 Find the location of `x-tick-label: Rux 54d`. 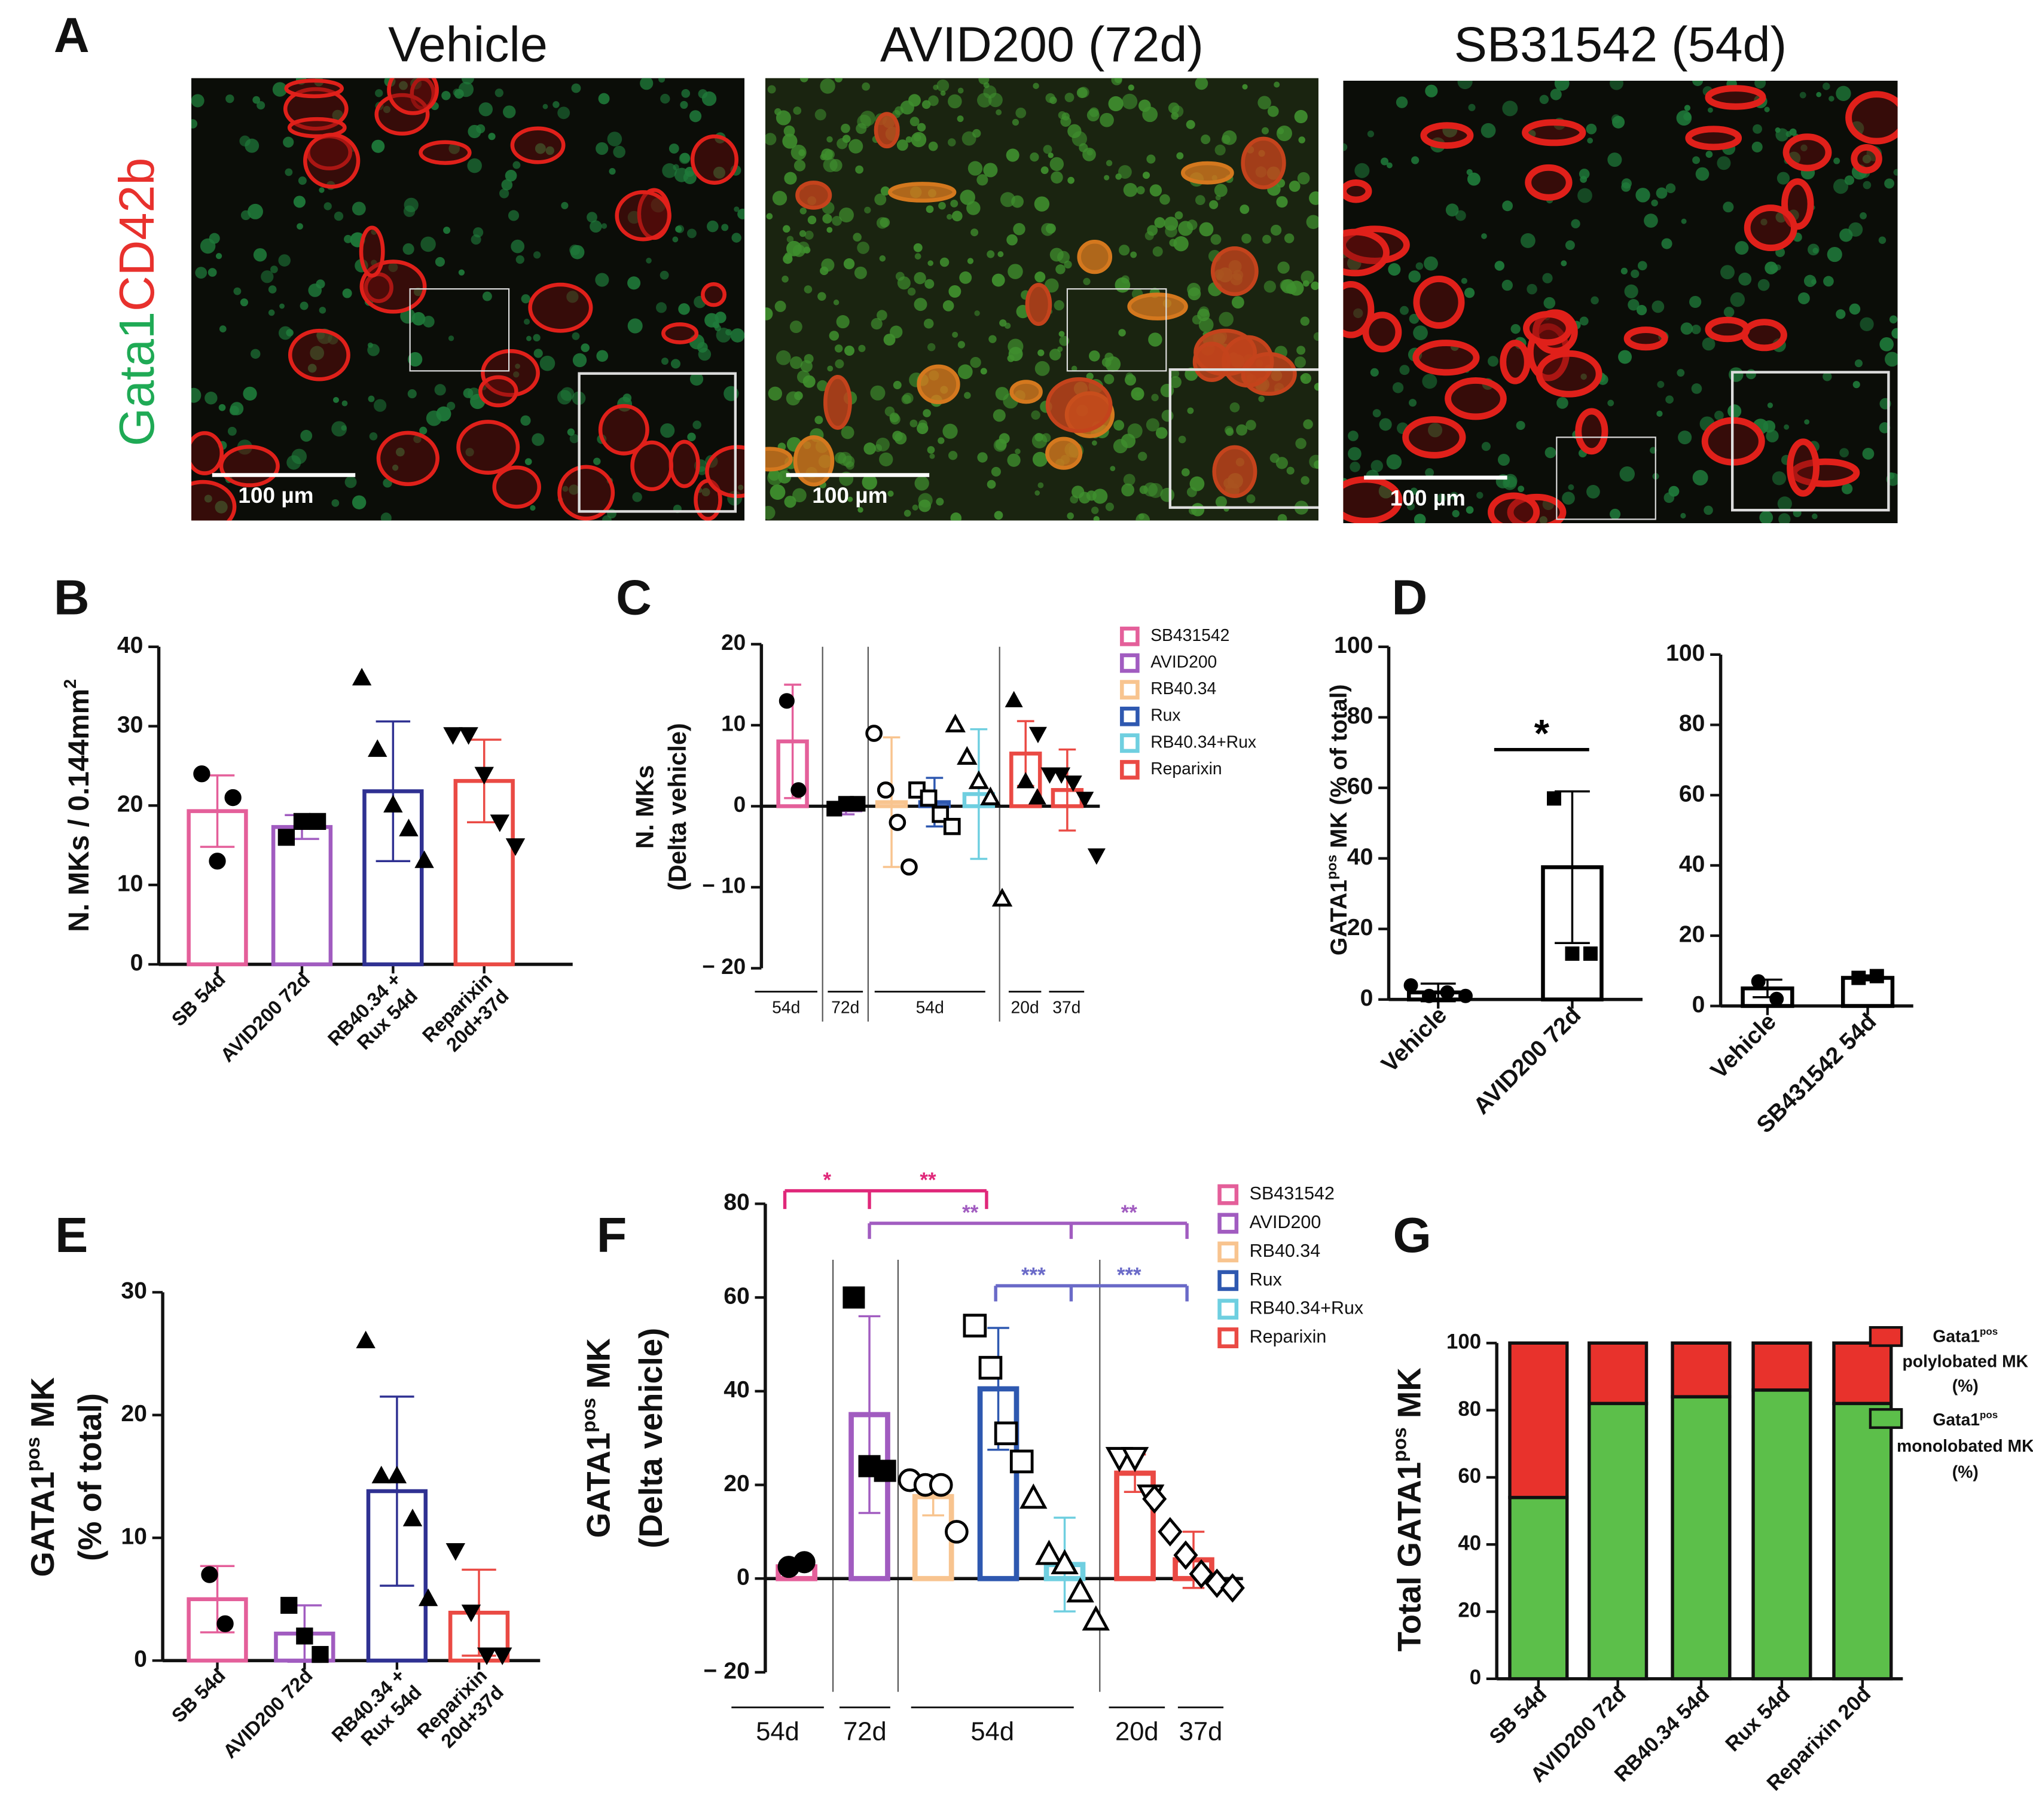

x-tick-label: Rux 54d is located at coordinates (1757, 1719).